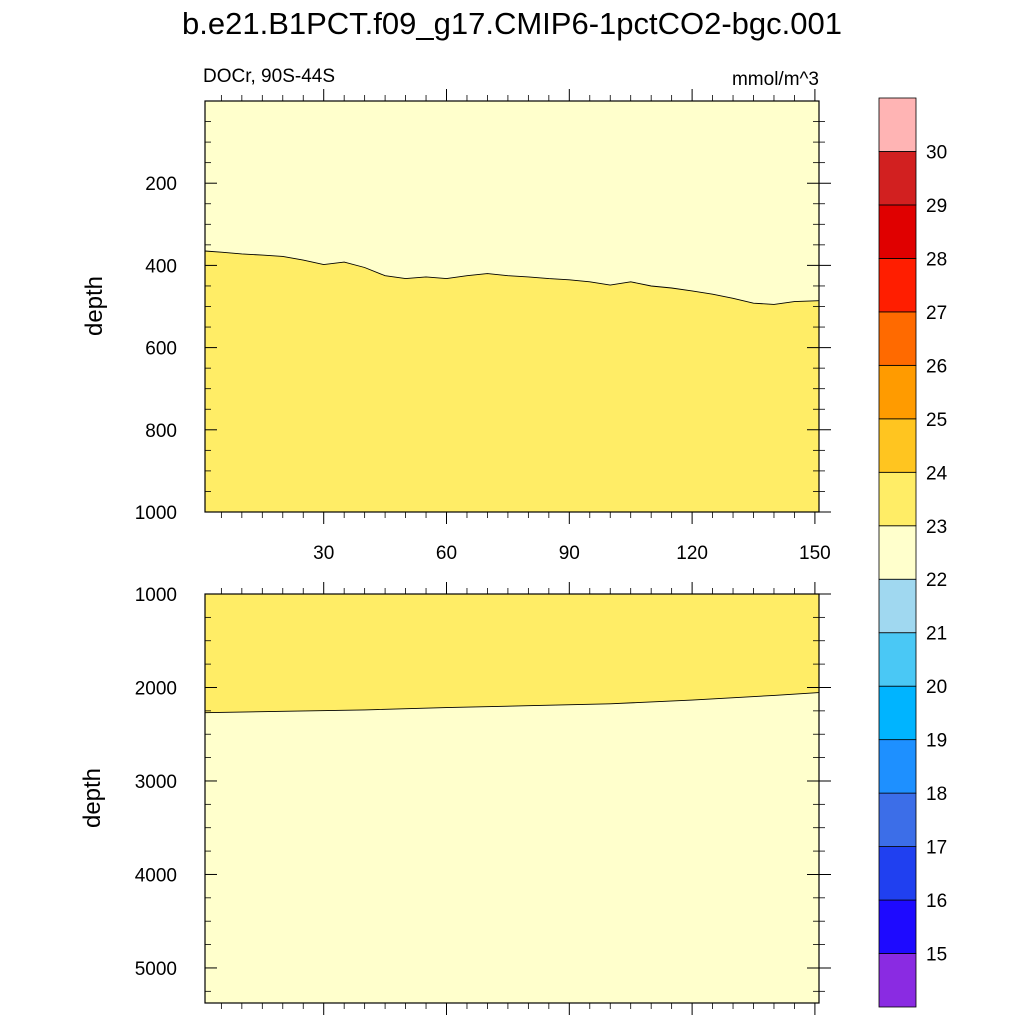 The image size is (1024, 1024). What do you see at coordinates (815, 553) in the screenshot?
I see `x-tick-label: 150` at bounding box center [815, 553].